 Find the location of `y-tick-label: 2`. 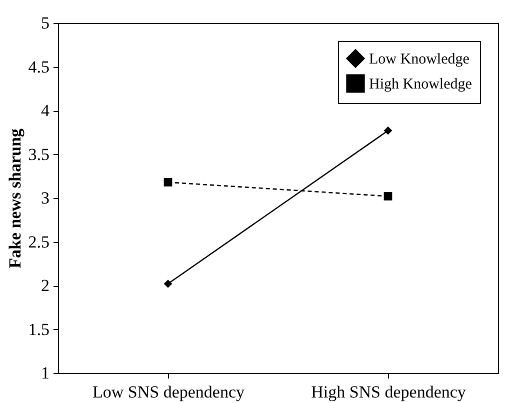

y-tick-label: 2 is located at coordinates (45, 285).